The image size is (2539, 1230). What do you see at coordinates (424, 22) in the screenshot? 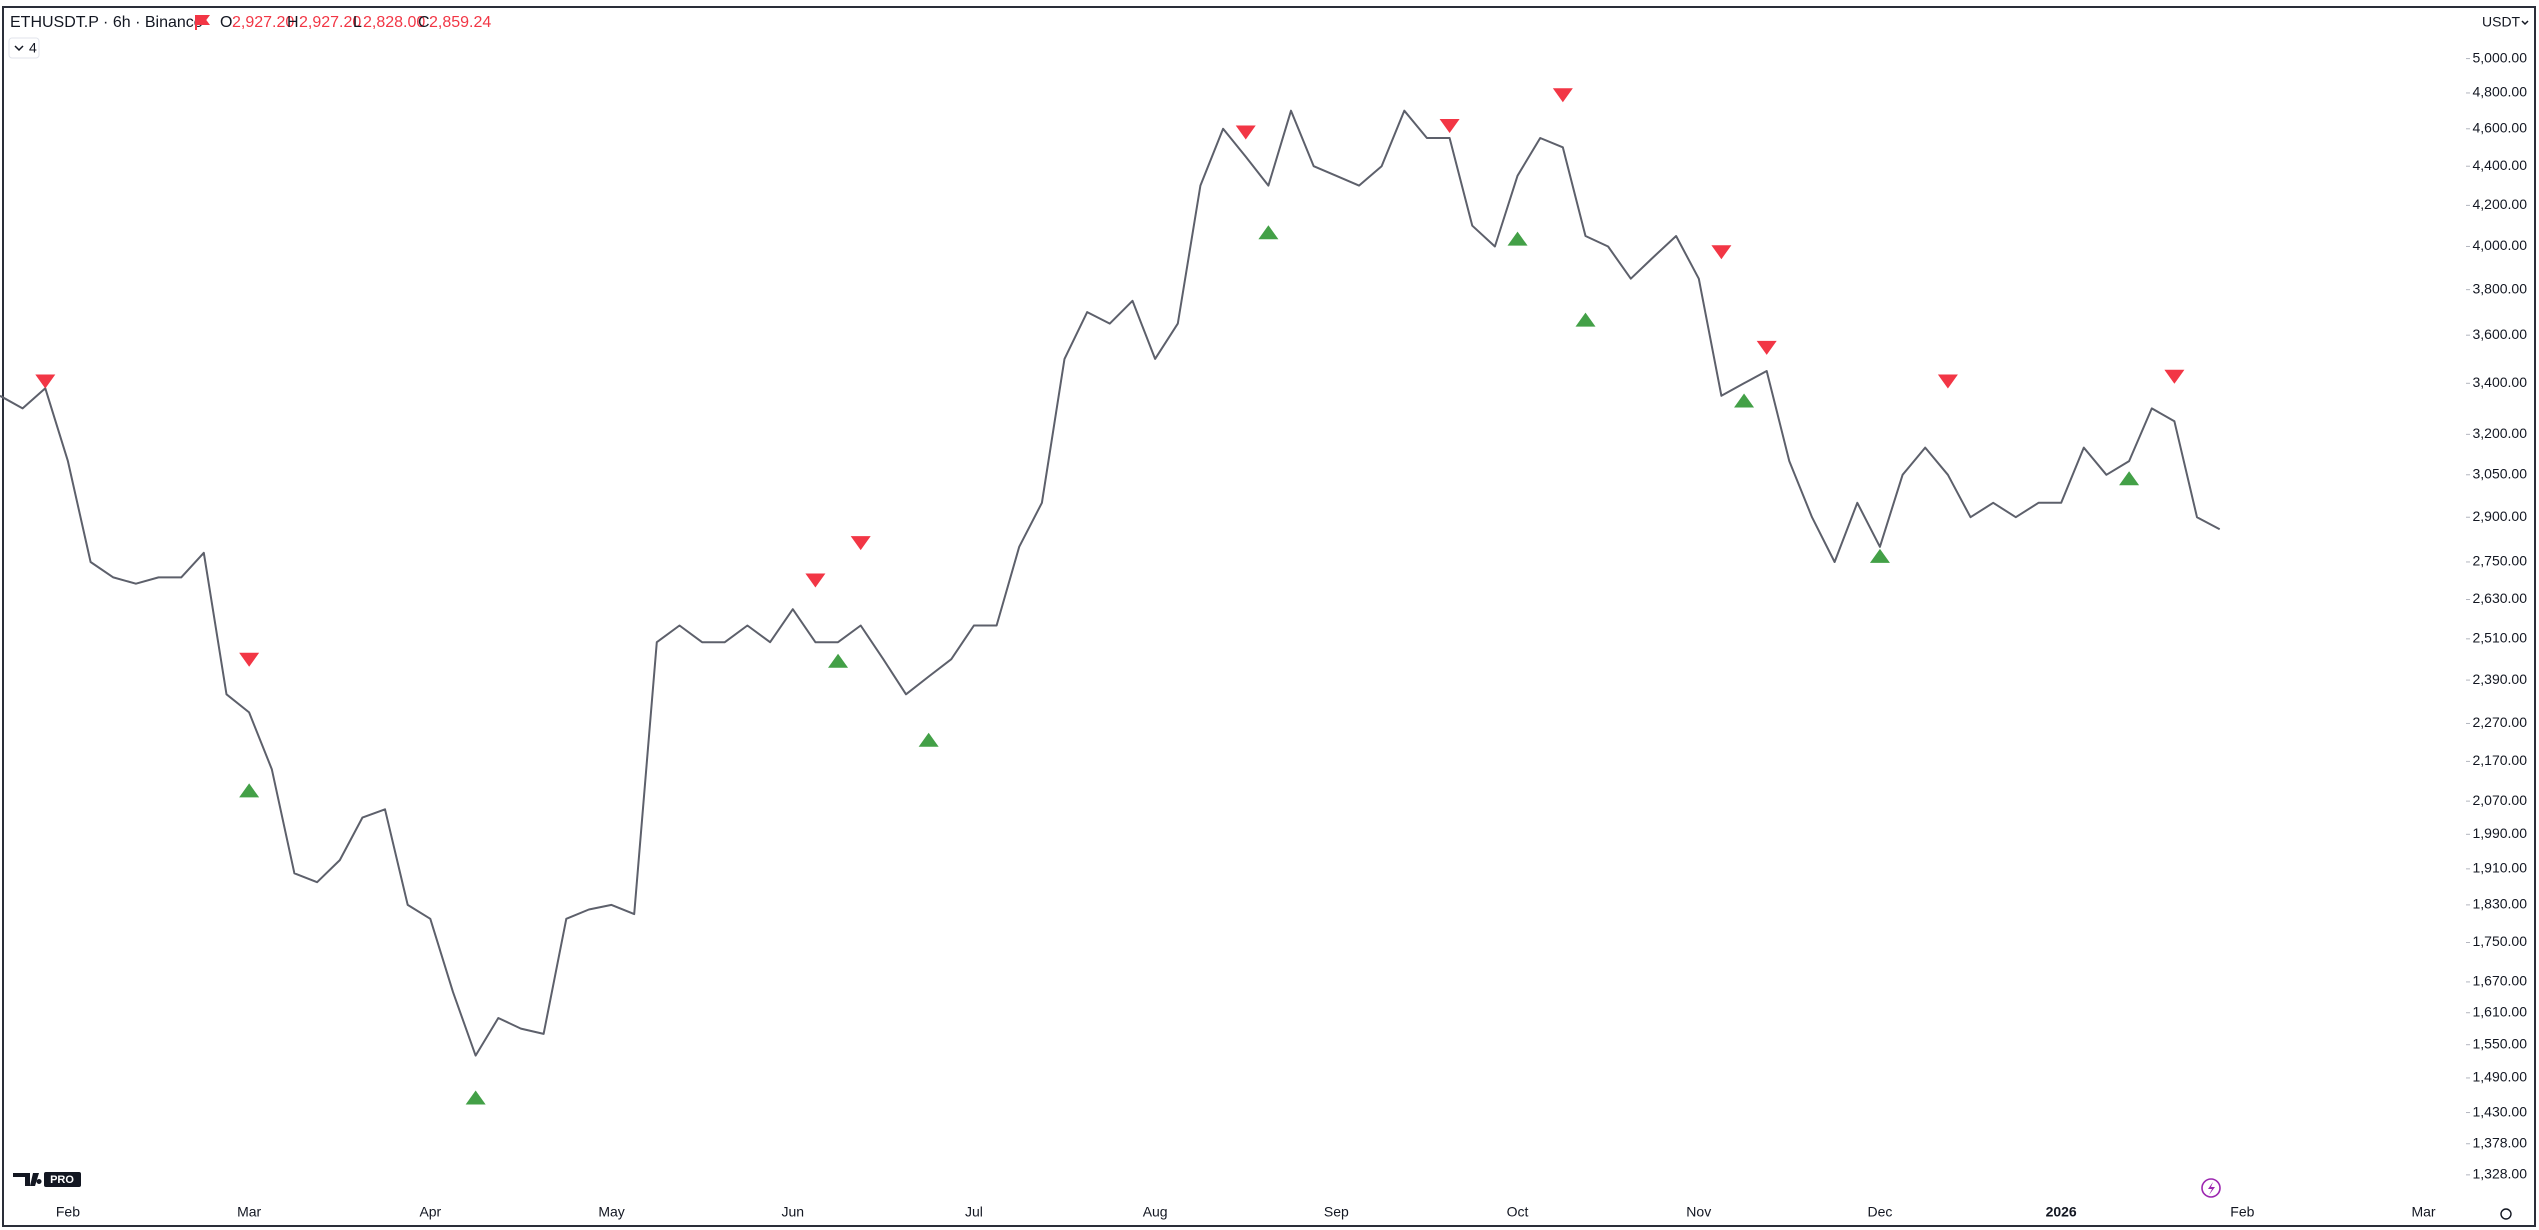
I see `ohlc-label: C` at bounding box center [424, 22].